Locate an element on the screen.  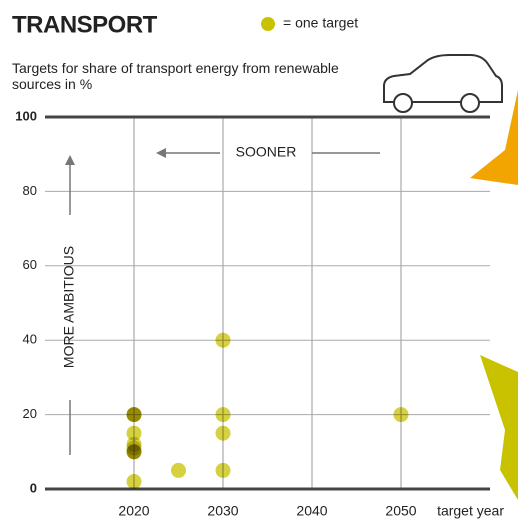
x-tick-label: 2030 is located at coordinates (222, 511).